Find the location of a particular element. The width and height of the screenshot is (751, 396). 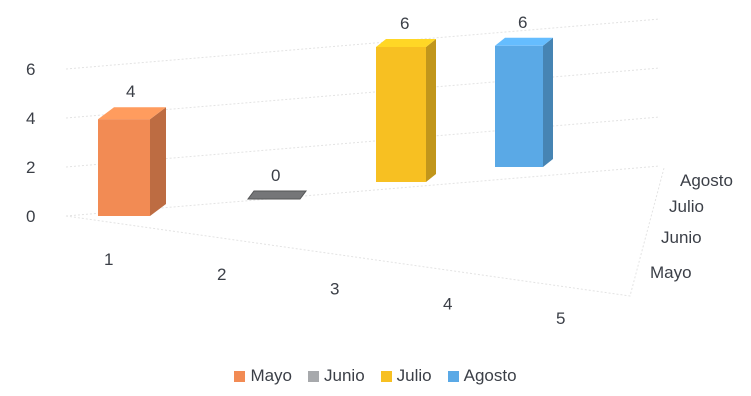

legend-item: Junio is located at coordinates (336, 376).